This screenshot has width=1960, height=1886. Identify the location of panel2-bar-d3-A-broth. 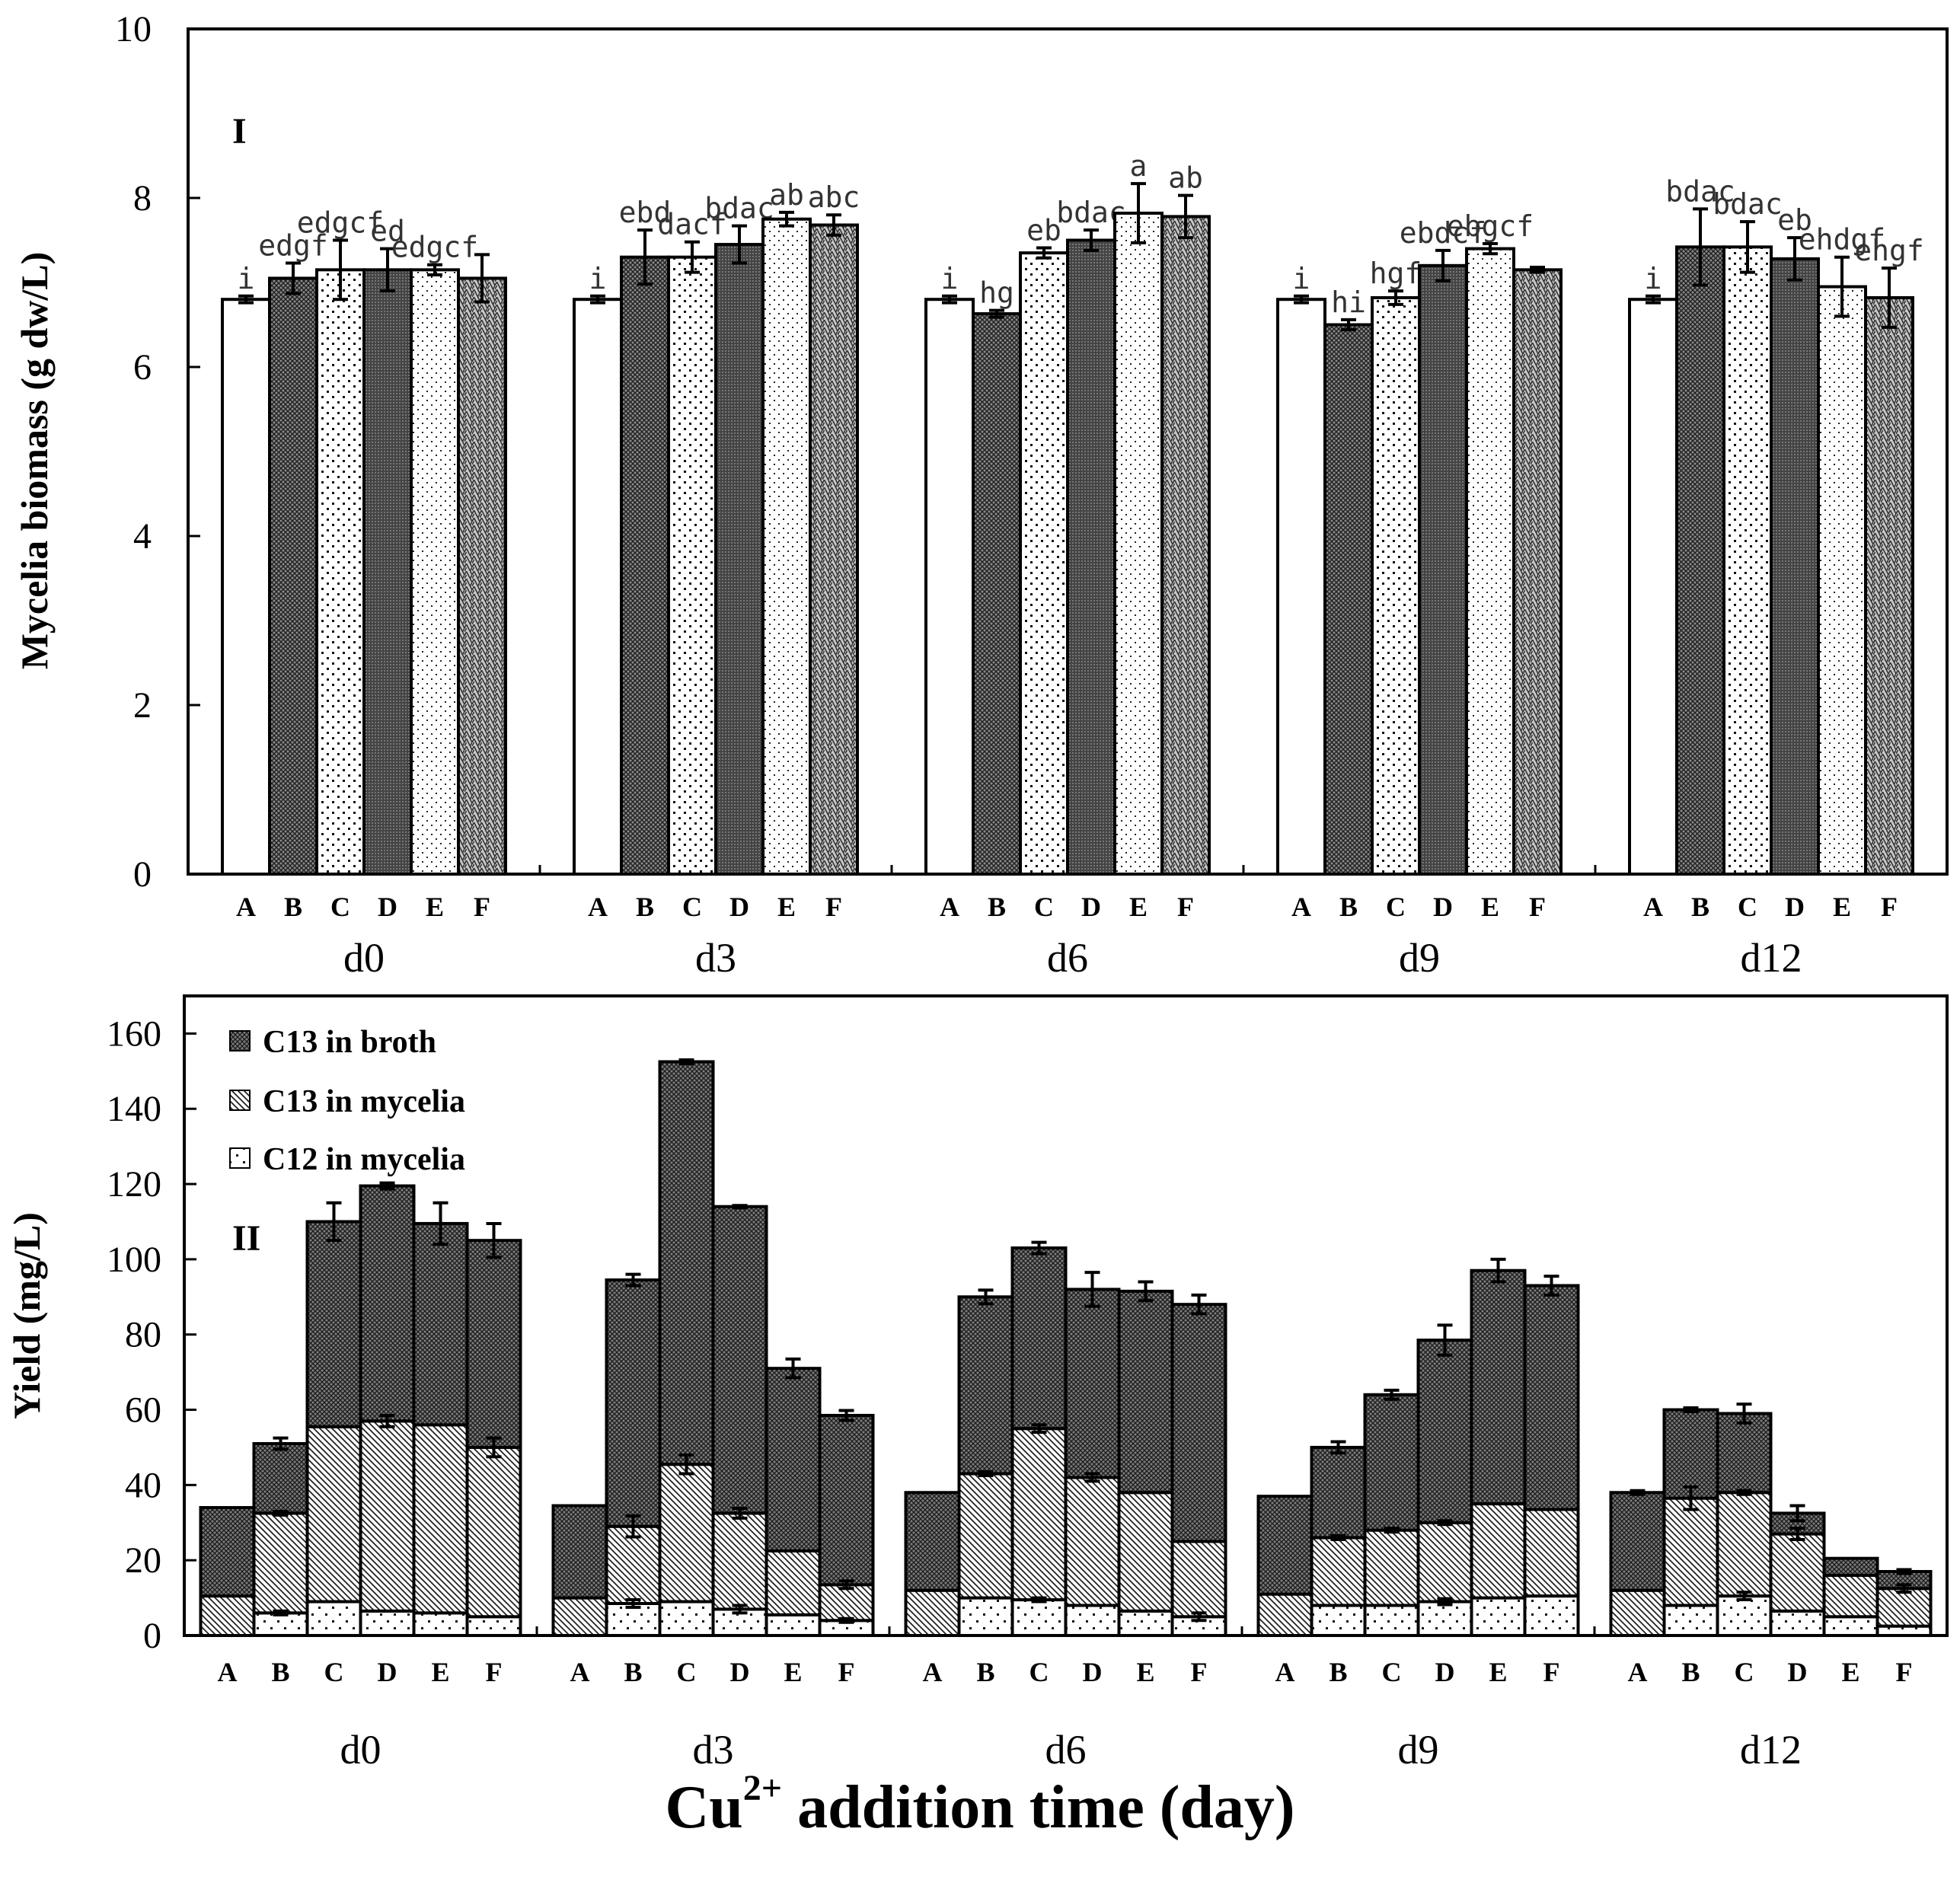
(579, 1552).